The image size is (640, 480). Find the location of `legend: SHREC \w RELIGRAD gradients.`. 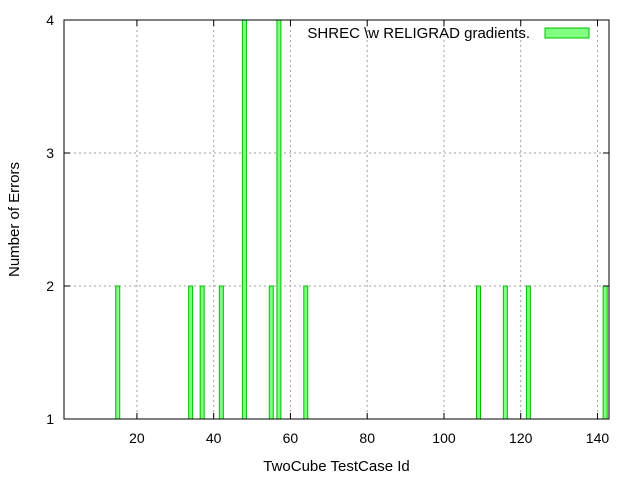

legend: SHREC \w RELIGRAD gradients. is located at coordinates (448, 33).